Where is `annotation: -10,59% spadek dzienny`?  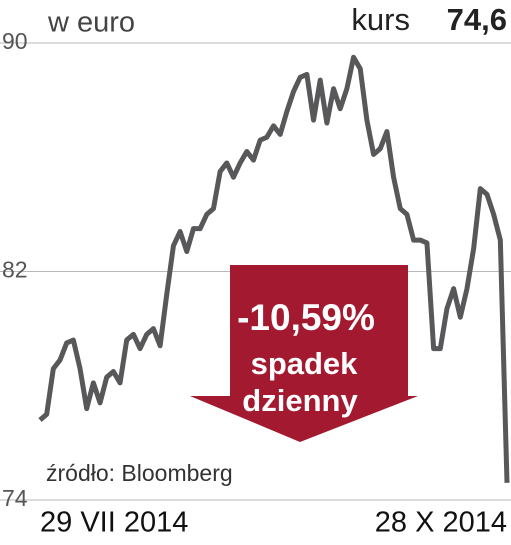 annotation: -10,59% spadek dzienny is located at coordinates (304, 353).